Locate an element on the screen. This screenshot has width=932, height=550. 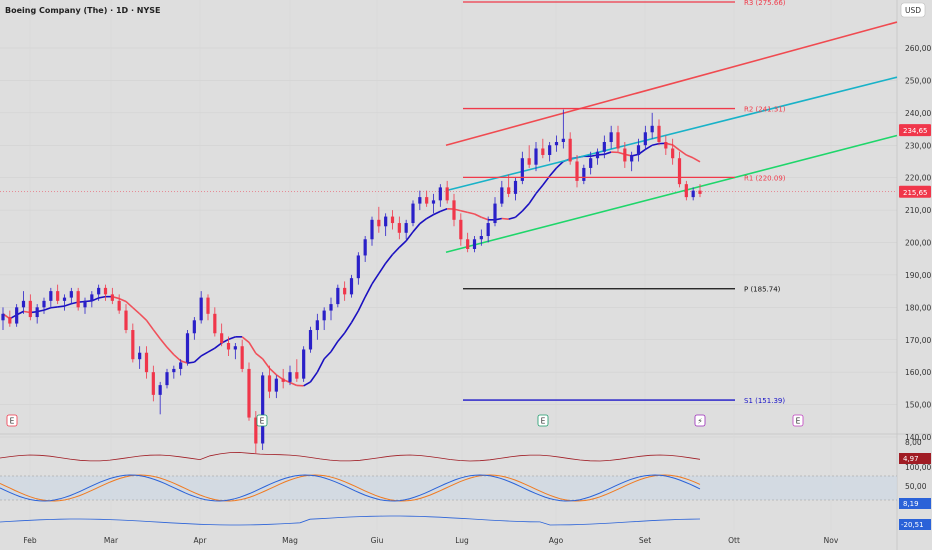
price-tick-label: 200,00 is located at coordinates (918, 243).